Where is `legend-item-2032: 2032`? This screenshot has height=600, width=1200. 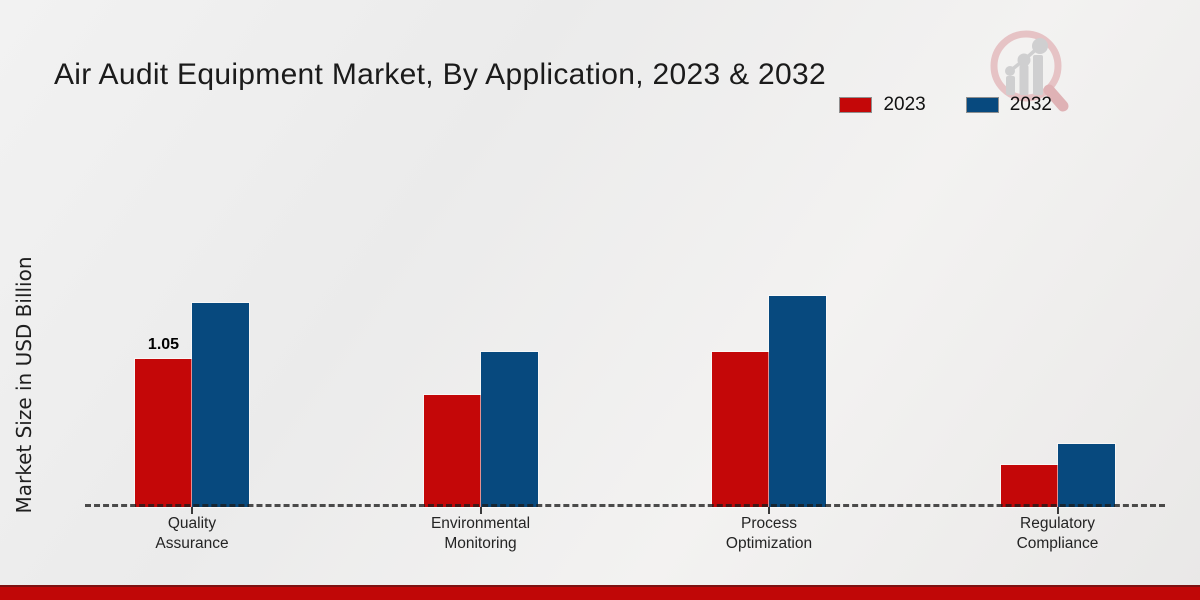
legend-item-2032: 2032 is located at coordinates (1008, 105).